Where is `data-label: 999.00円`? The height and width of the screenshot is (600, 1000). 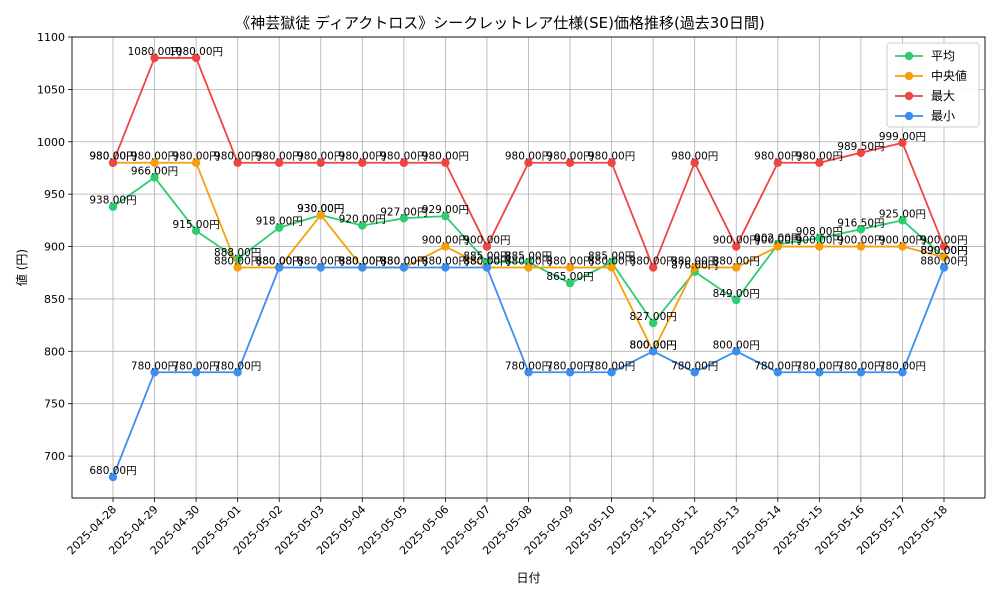 data-label: 999.00円 is located at coordinates (902, 137).